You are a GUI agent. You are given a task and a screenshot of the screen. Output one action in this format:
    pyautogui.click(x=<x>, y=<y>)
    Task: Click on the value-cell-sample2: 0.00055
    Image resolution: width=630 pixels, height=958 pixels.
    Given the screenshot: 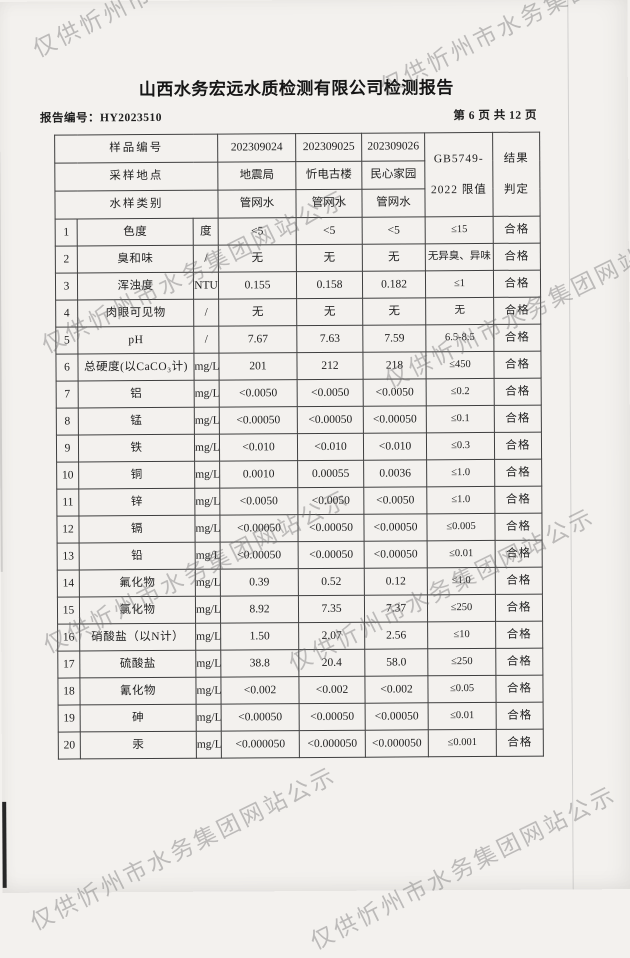 What is the action you would take?
    pyautogui.click(x=330, y=474)
    